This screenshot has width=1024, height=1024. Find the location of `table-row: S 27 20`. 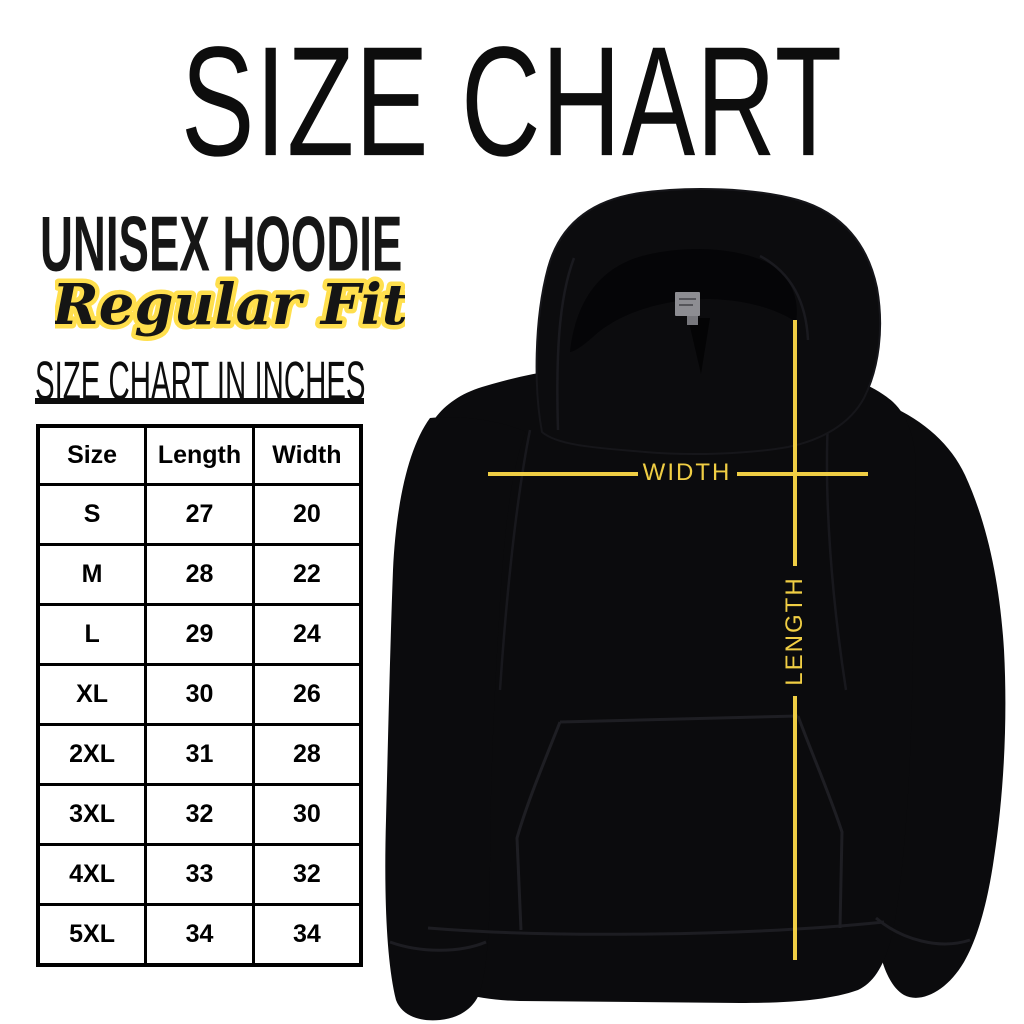

table-row: S 27 20 is located at coordinates (199, 514).